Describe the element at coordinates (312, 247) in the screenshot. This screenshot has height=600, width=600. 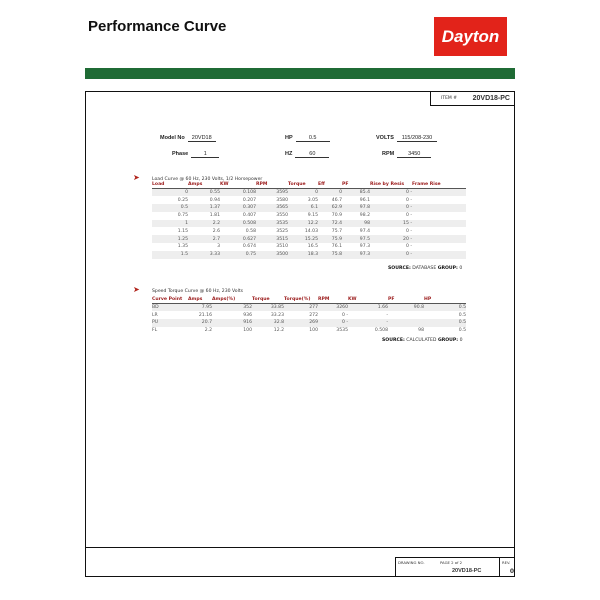
I see `table-cell: 16.5` at that location.